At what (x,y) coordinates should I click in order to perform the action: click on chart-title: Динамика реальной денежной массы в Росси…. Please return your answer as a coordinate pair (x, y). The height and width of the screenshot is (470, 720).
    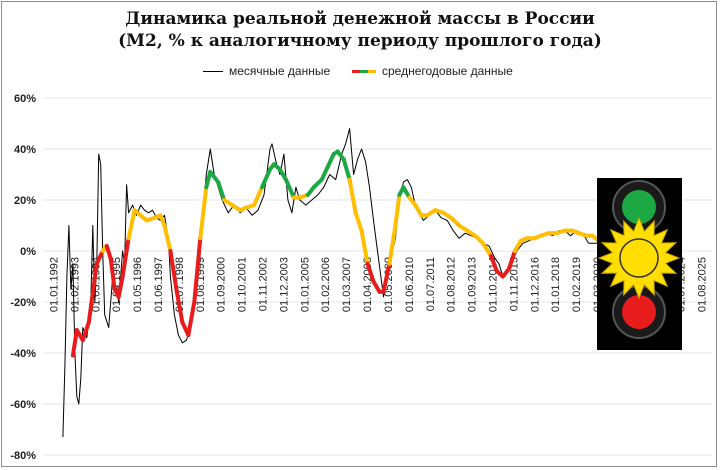
    Looking at the image, I should click on (360, 30).